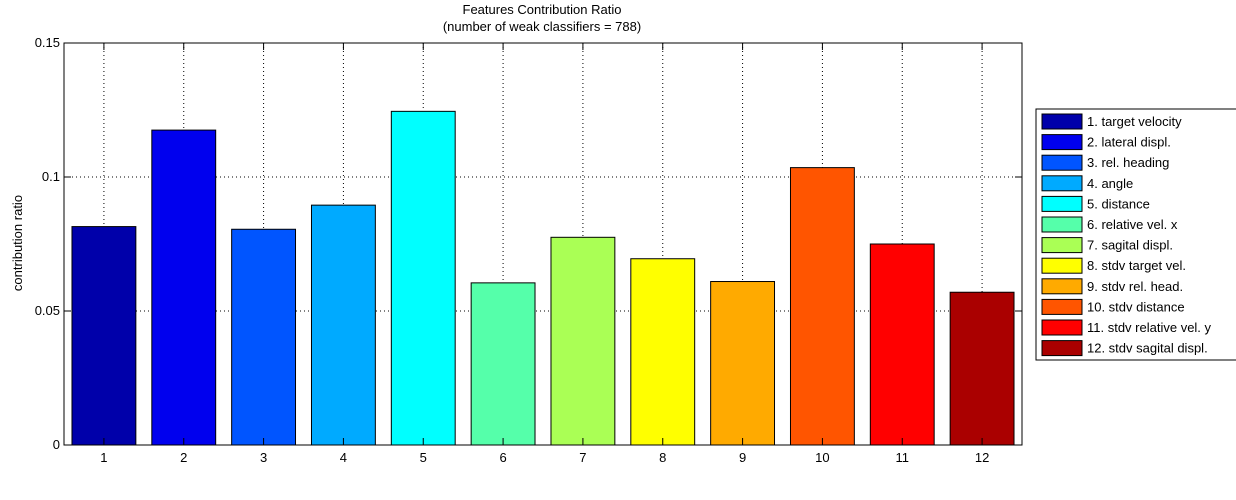 The height and width of the screenshot is (500, 1236). What do you see at coordinates (1136, 306) in the screenshot?
I see `legend-label: 10. stdv distance` at bounding box center [1136, 306].